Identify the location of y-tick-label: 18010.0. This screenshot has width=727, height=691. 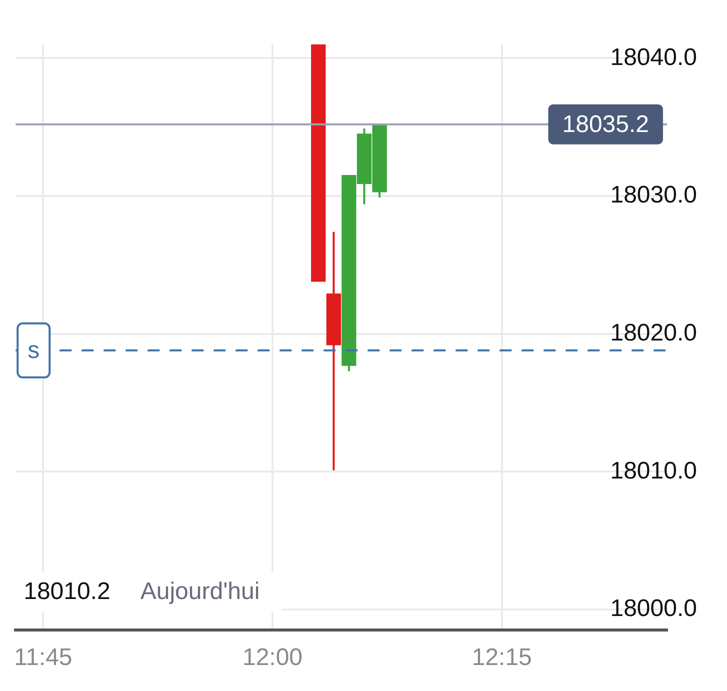
(653, 470).